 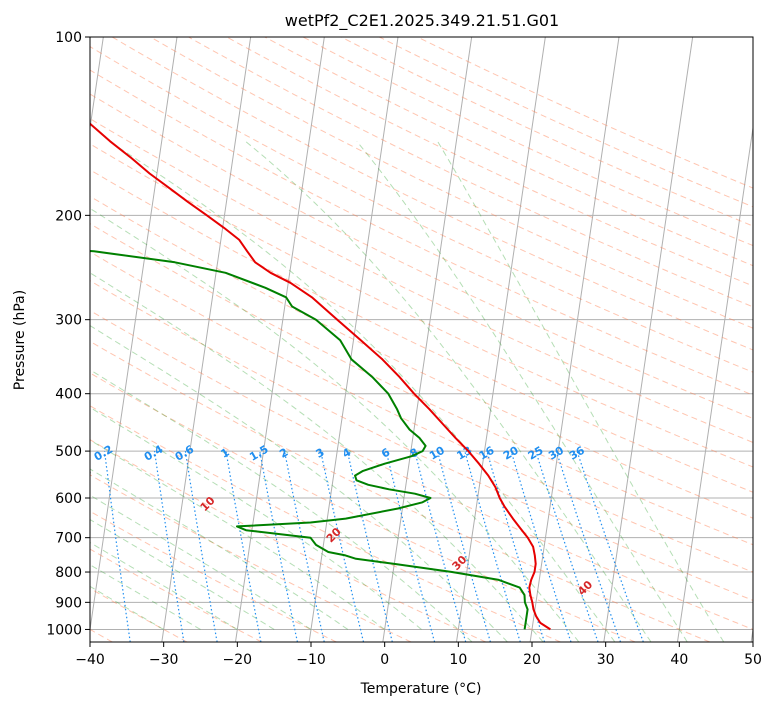 I want to click on x-tick-label: −30, so click(x=164, y=660).